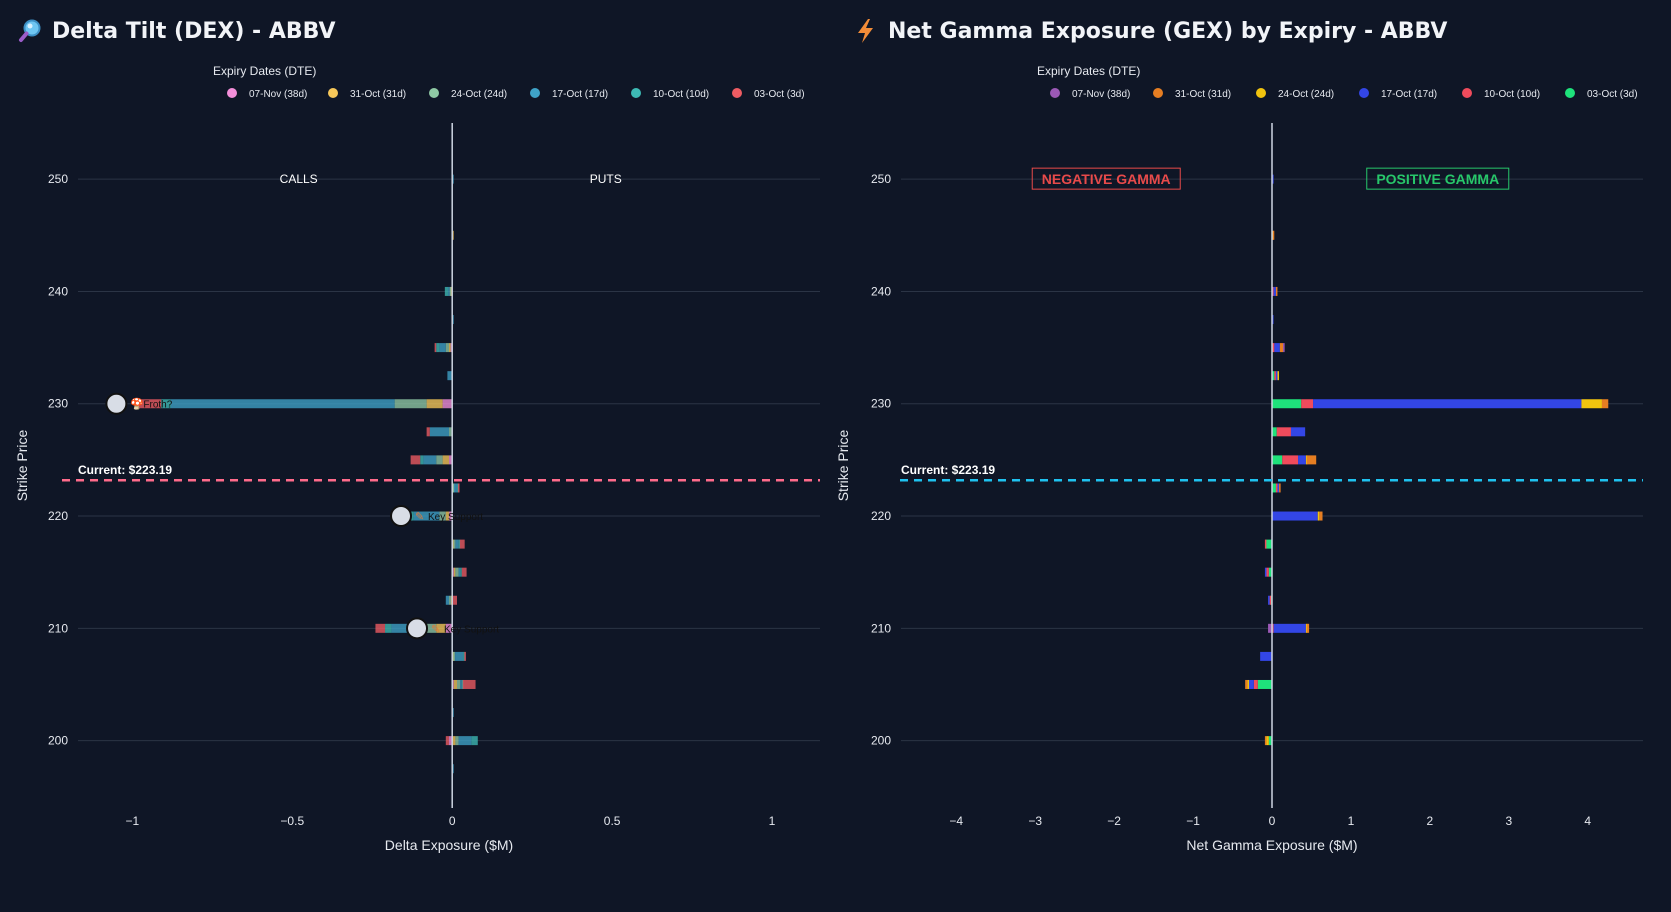  I want to click on dex-title: Delta Tilt (DEX) - ABBV, so click(177, 31).